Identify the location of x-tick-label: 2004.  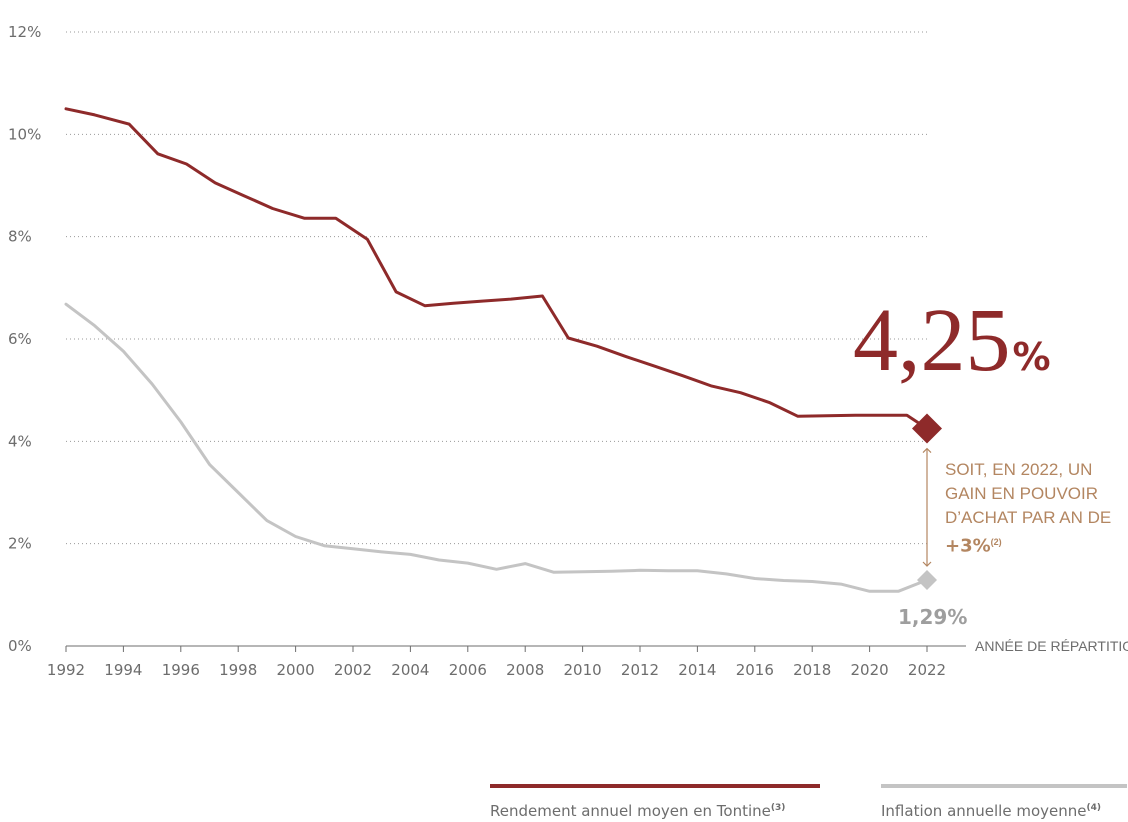
(410, 670).